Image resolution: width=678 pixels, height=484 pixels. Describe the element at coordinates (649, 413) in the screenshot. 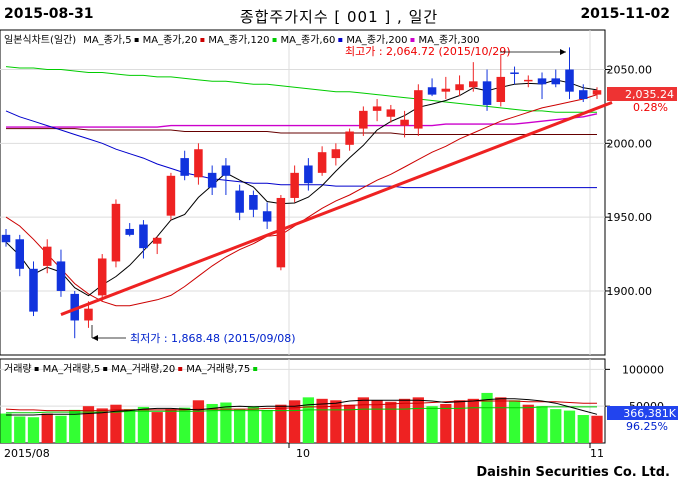

I see `current-volume-value: 366,381K` at that location.